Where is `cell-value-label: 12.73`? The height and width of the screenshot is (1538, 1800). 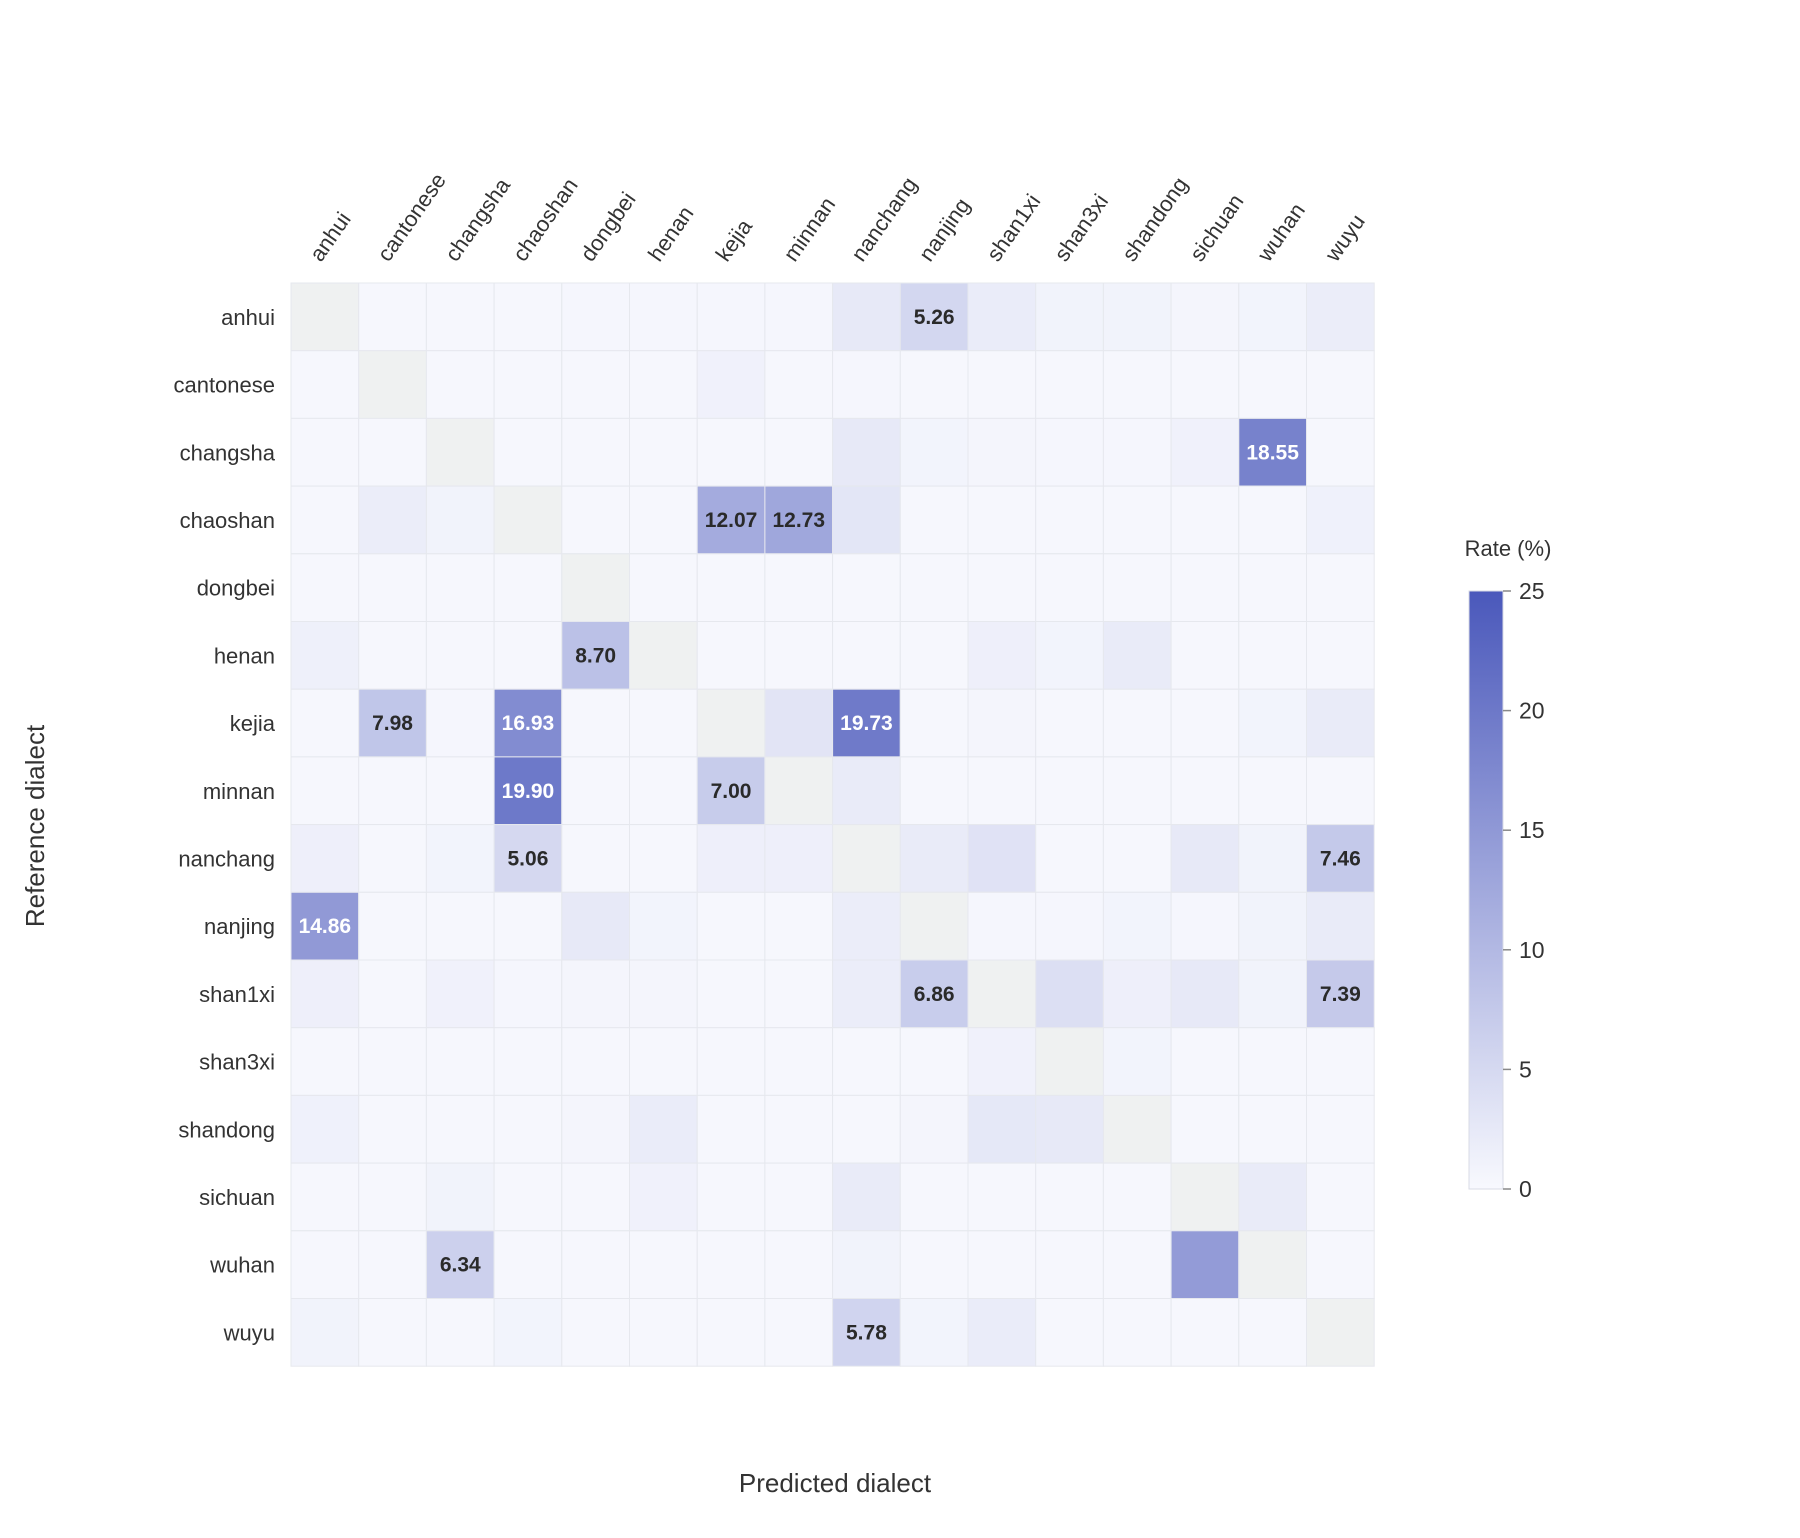 cell-value-label: 12.73 is located at coordinates (798, 520).